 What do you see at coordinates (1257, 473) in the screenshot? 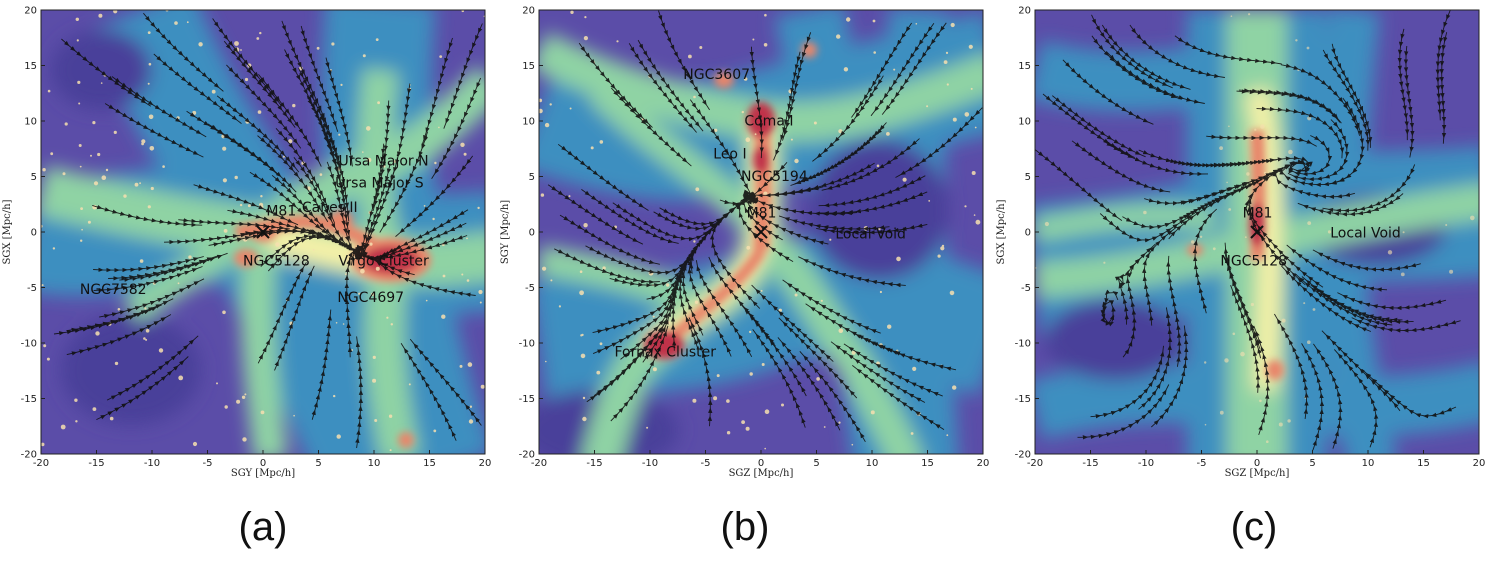
I see `panel-c-x-axis-label: SGZ [Mpc/h]` at bounding box center [1257, 473].